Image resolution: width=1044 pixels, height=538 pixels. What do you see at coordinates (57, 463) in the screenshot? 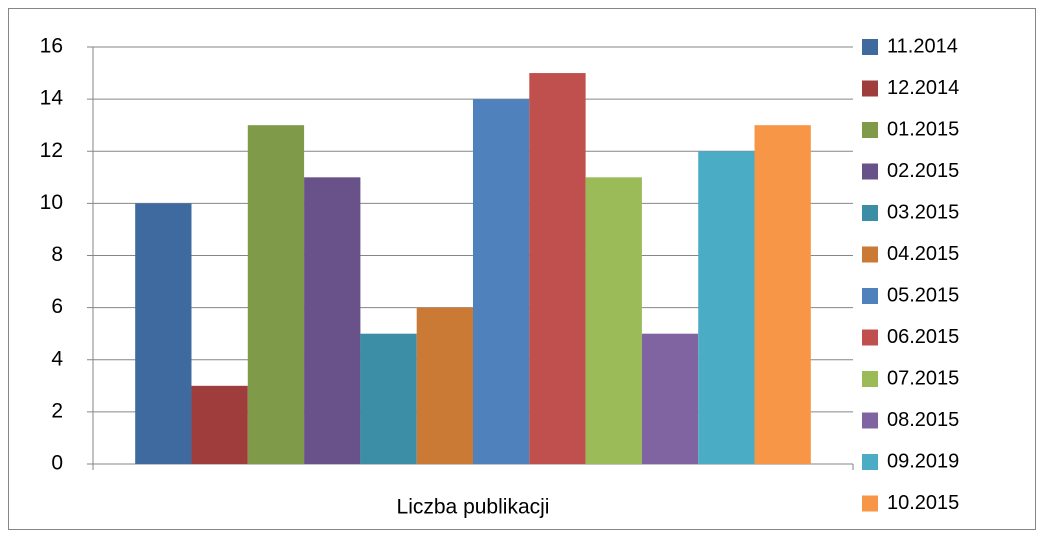
I see `y-tick-label: 0` at bounding box center [57, 463].